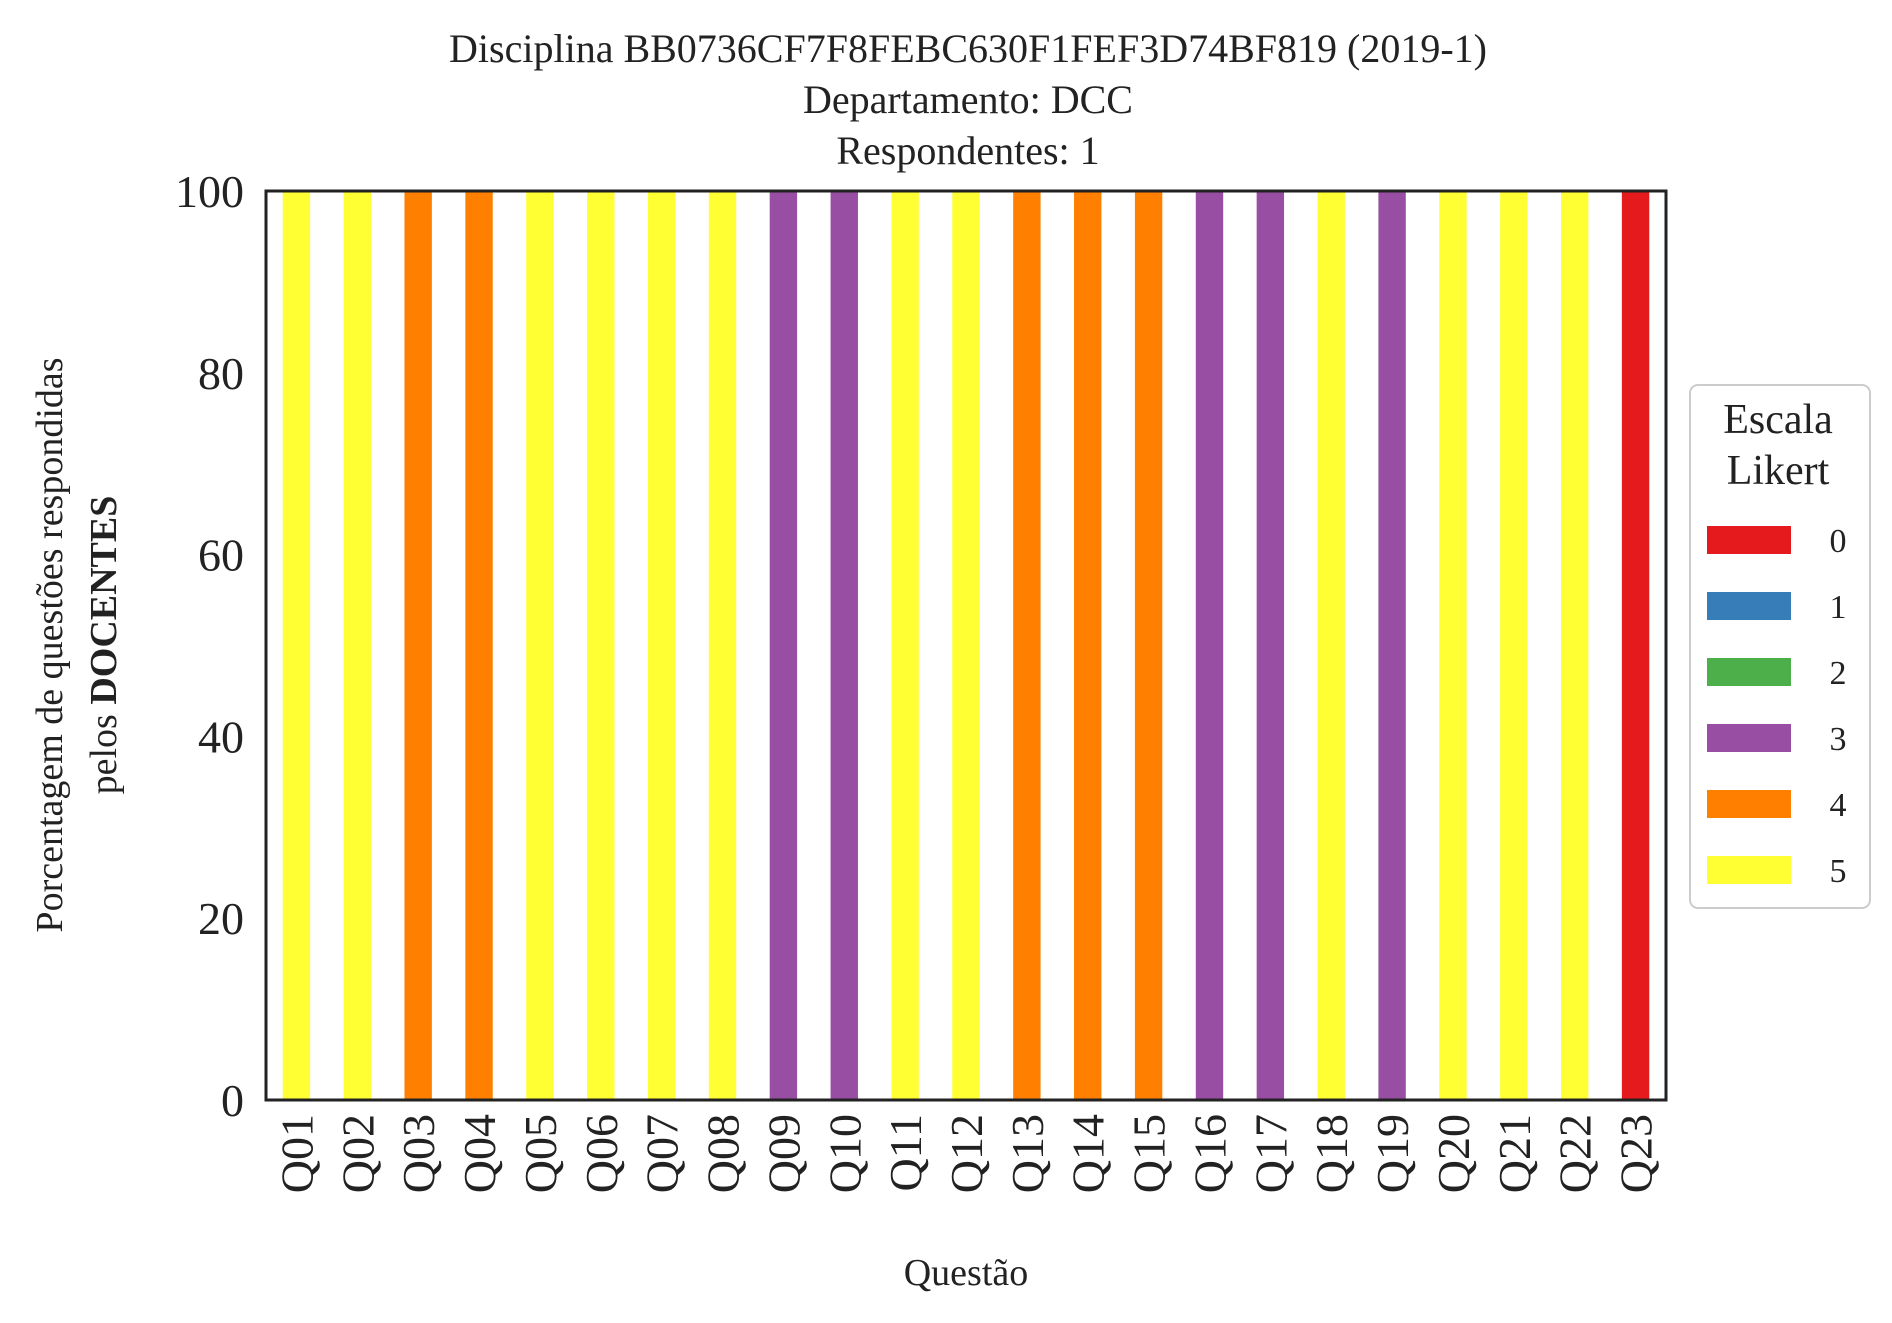 The height and width of the screenshot is (1323, 1892). What do you see at coordinates (221, 555) in the screenshot?
I see `y-tick-label-60: 60` at bounding box center [221, 555].